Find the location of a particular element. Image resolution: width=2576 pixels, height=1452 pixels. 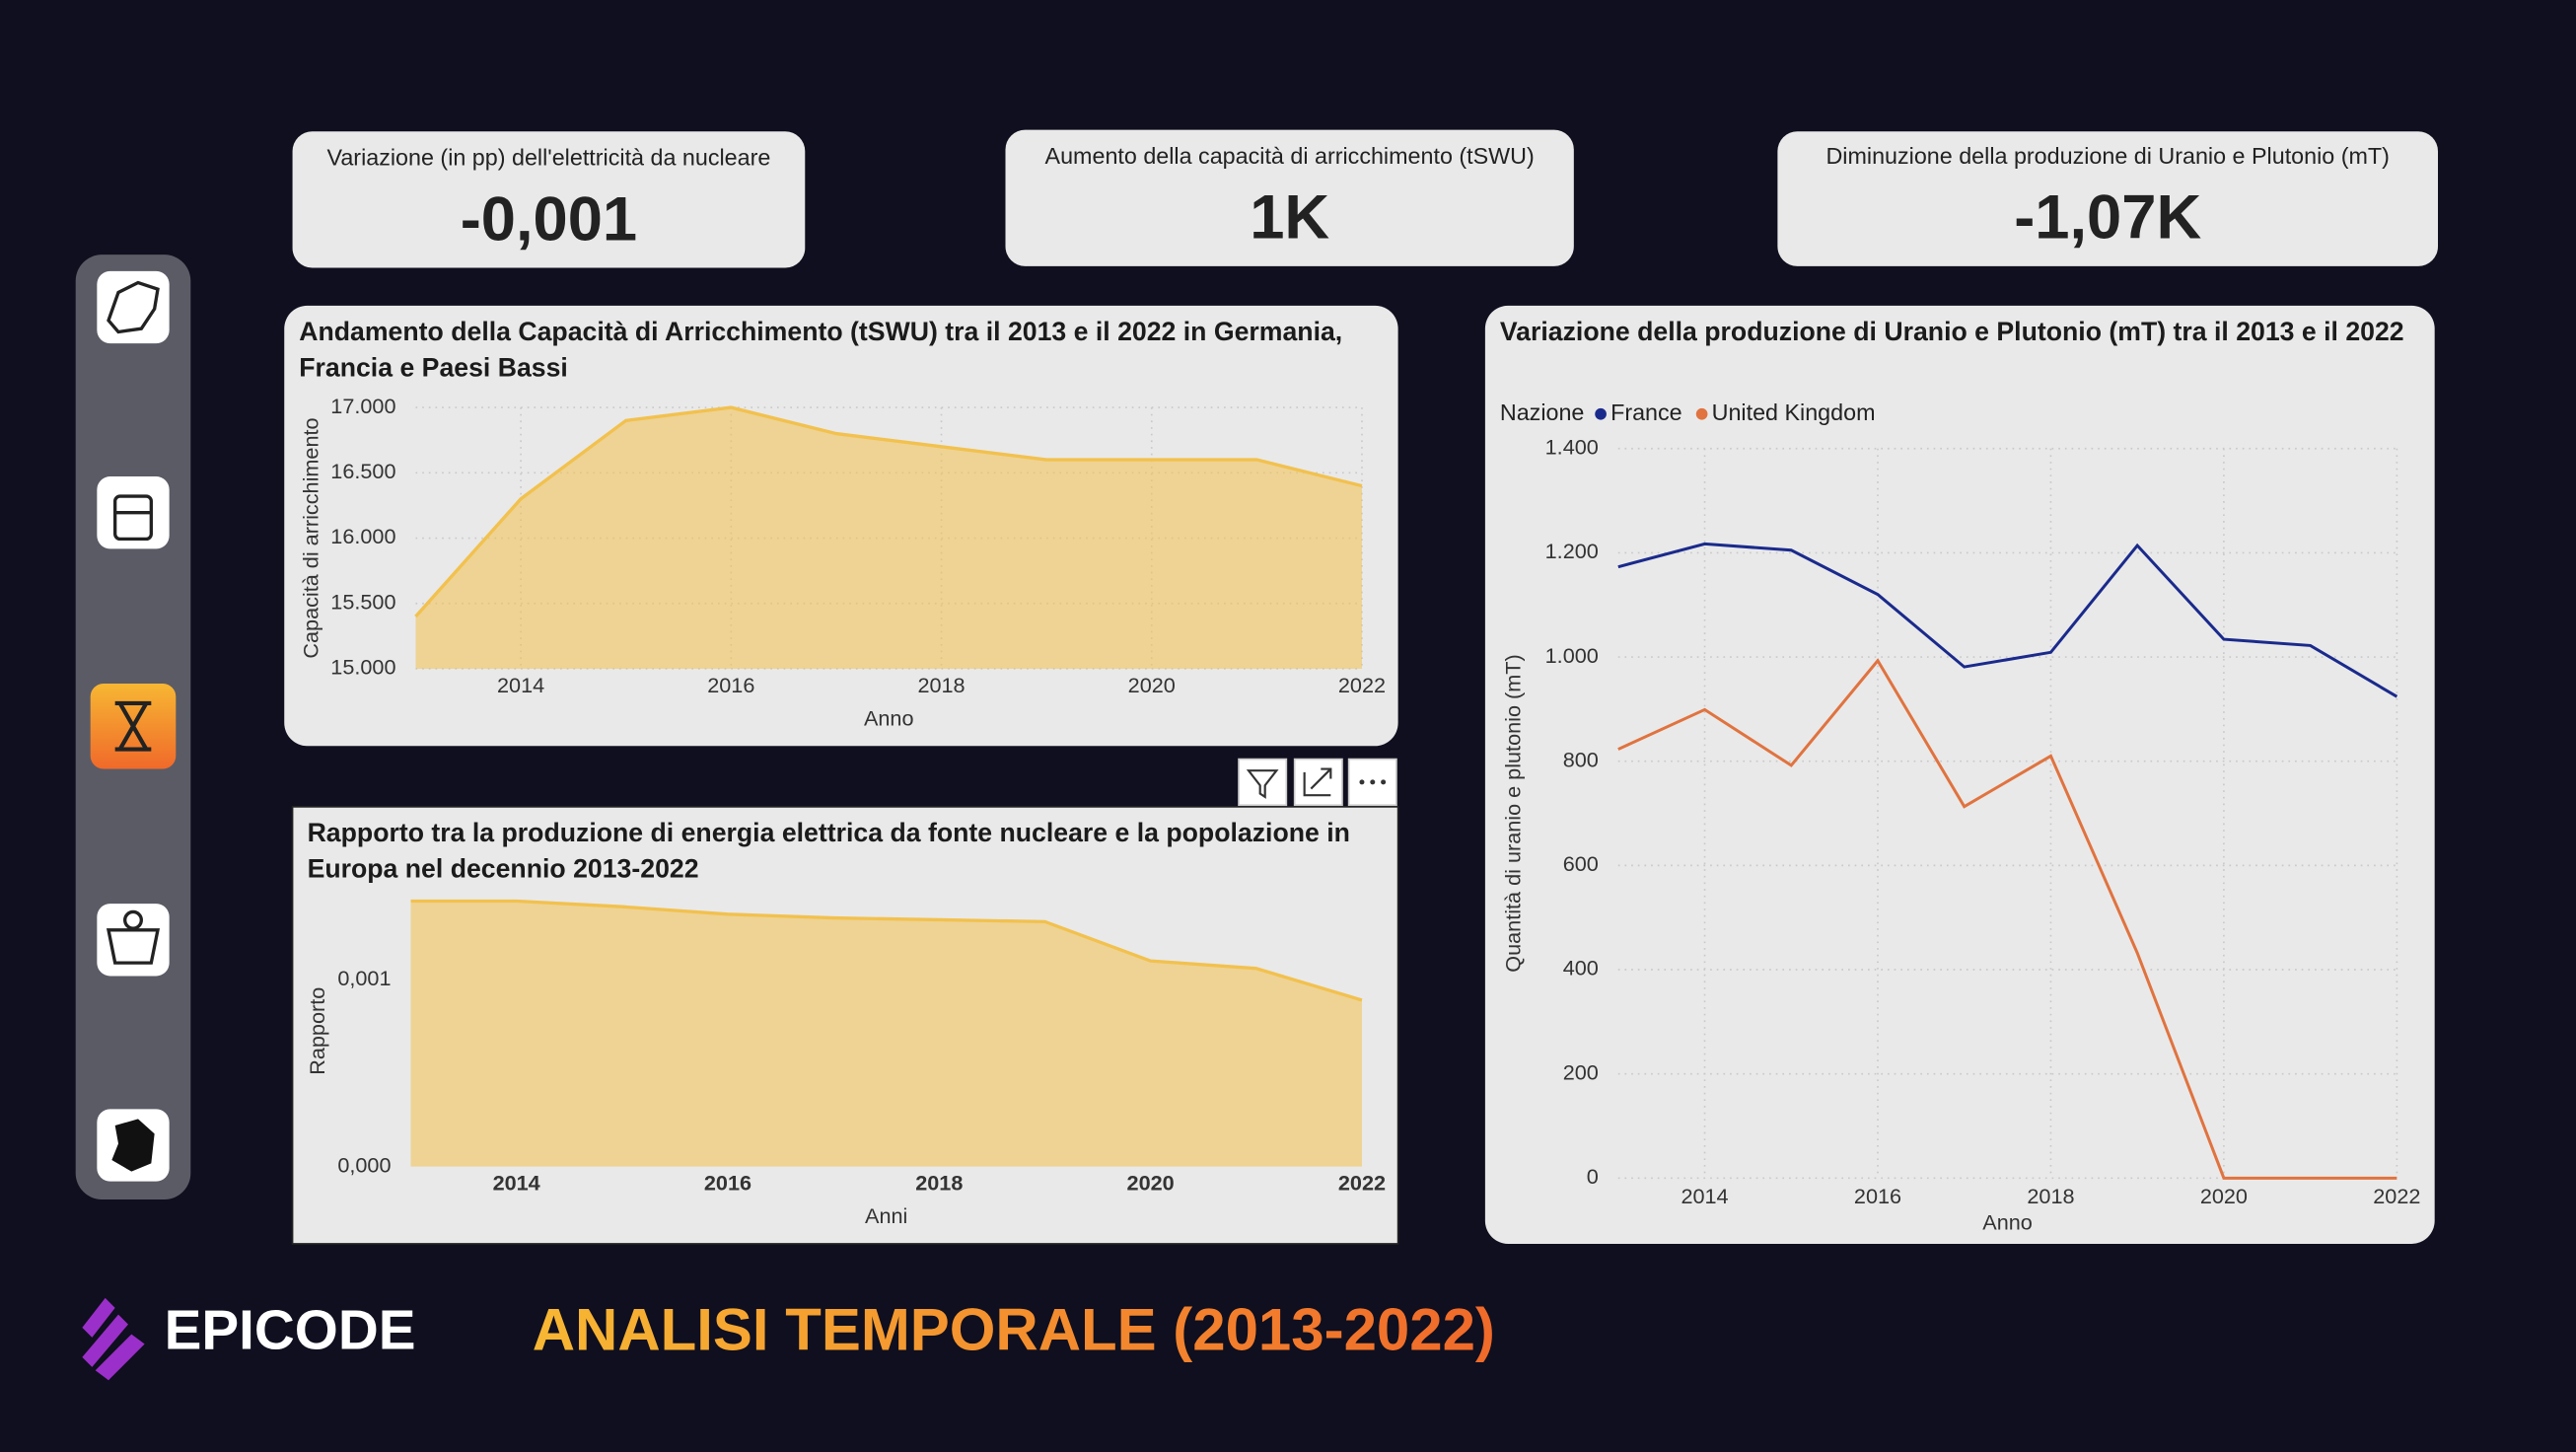

y-tick-label: 800 is located at coordinates (1581, 759).